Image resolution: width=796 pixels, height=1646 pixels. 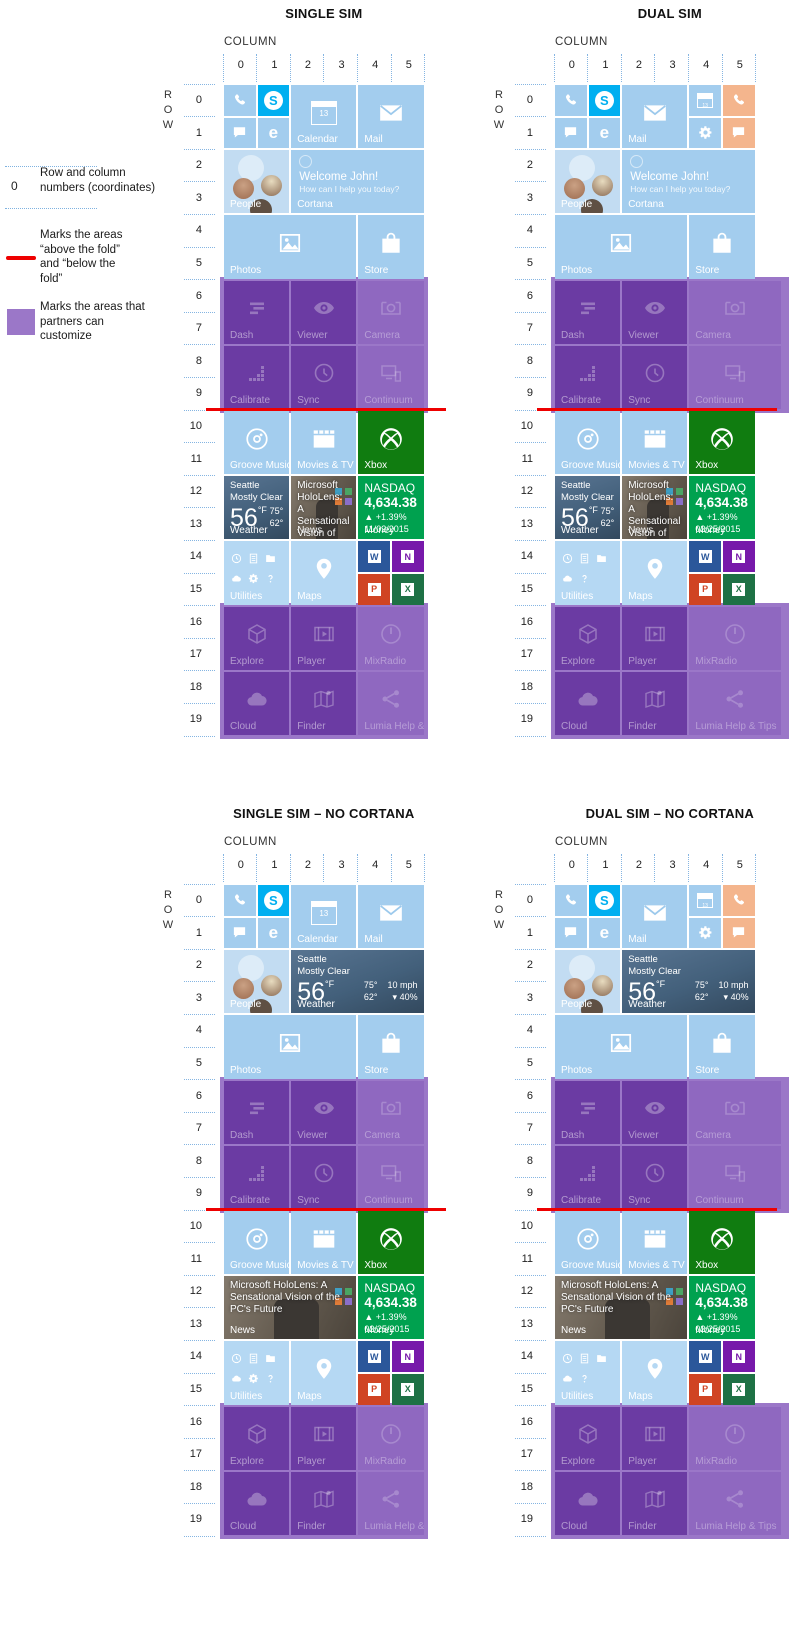 I want to click on tile-mixradio: MixRadio, so click(x=391, y=1438).